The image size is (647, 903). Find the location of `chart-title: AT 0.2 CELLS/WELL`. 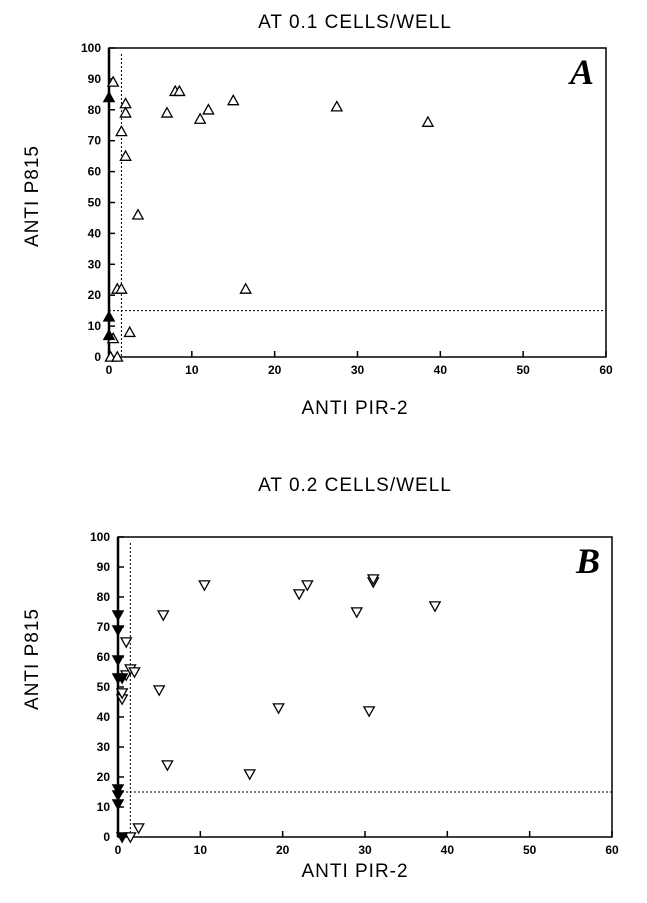

chart-title: AT 0.2 CELLS/WELL is located at coordinates (355, 485).